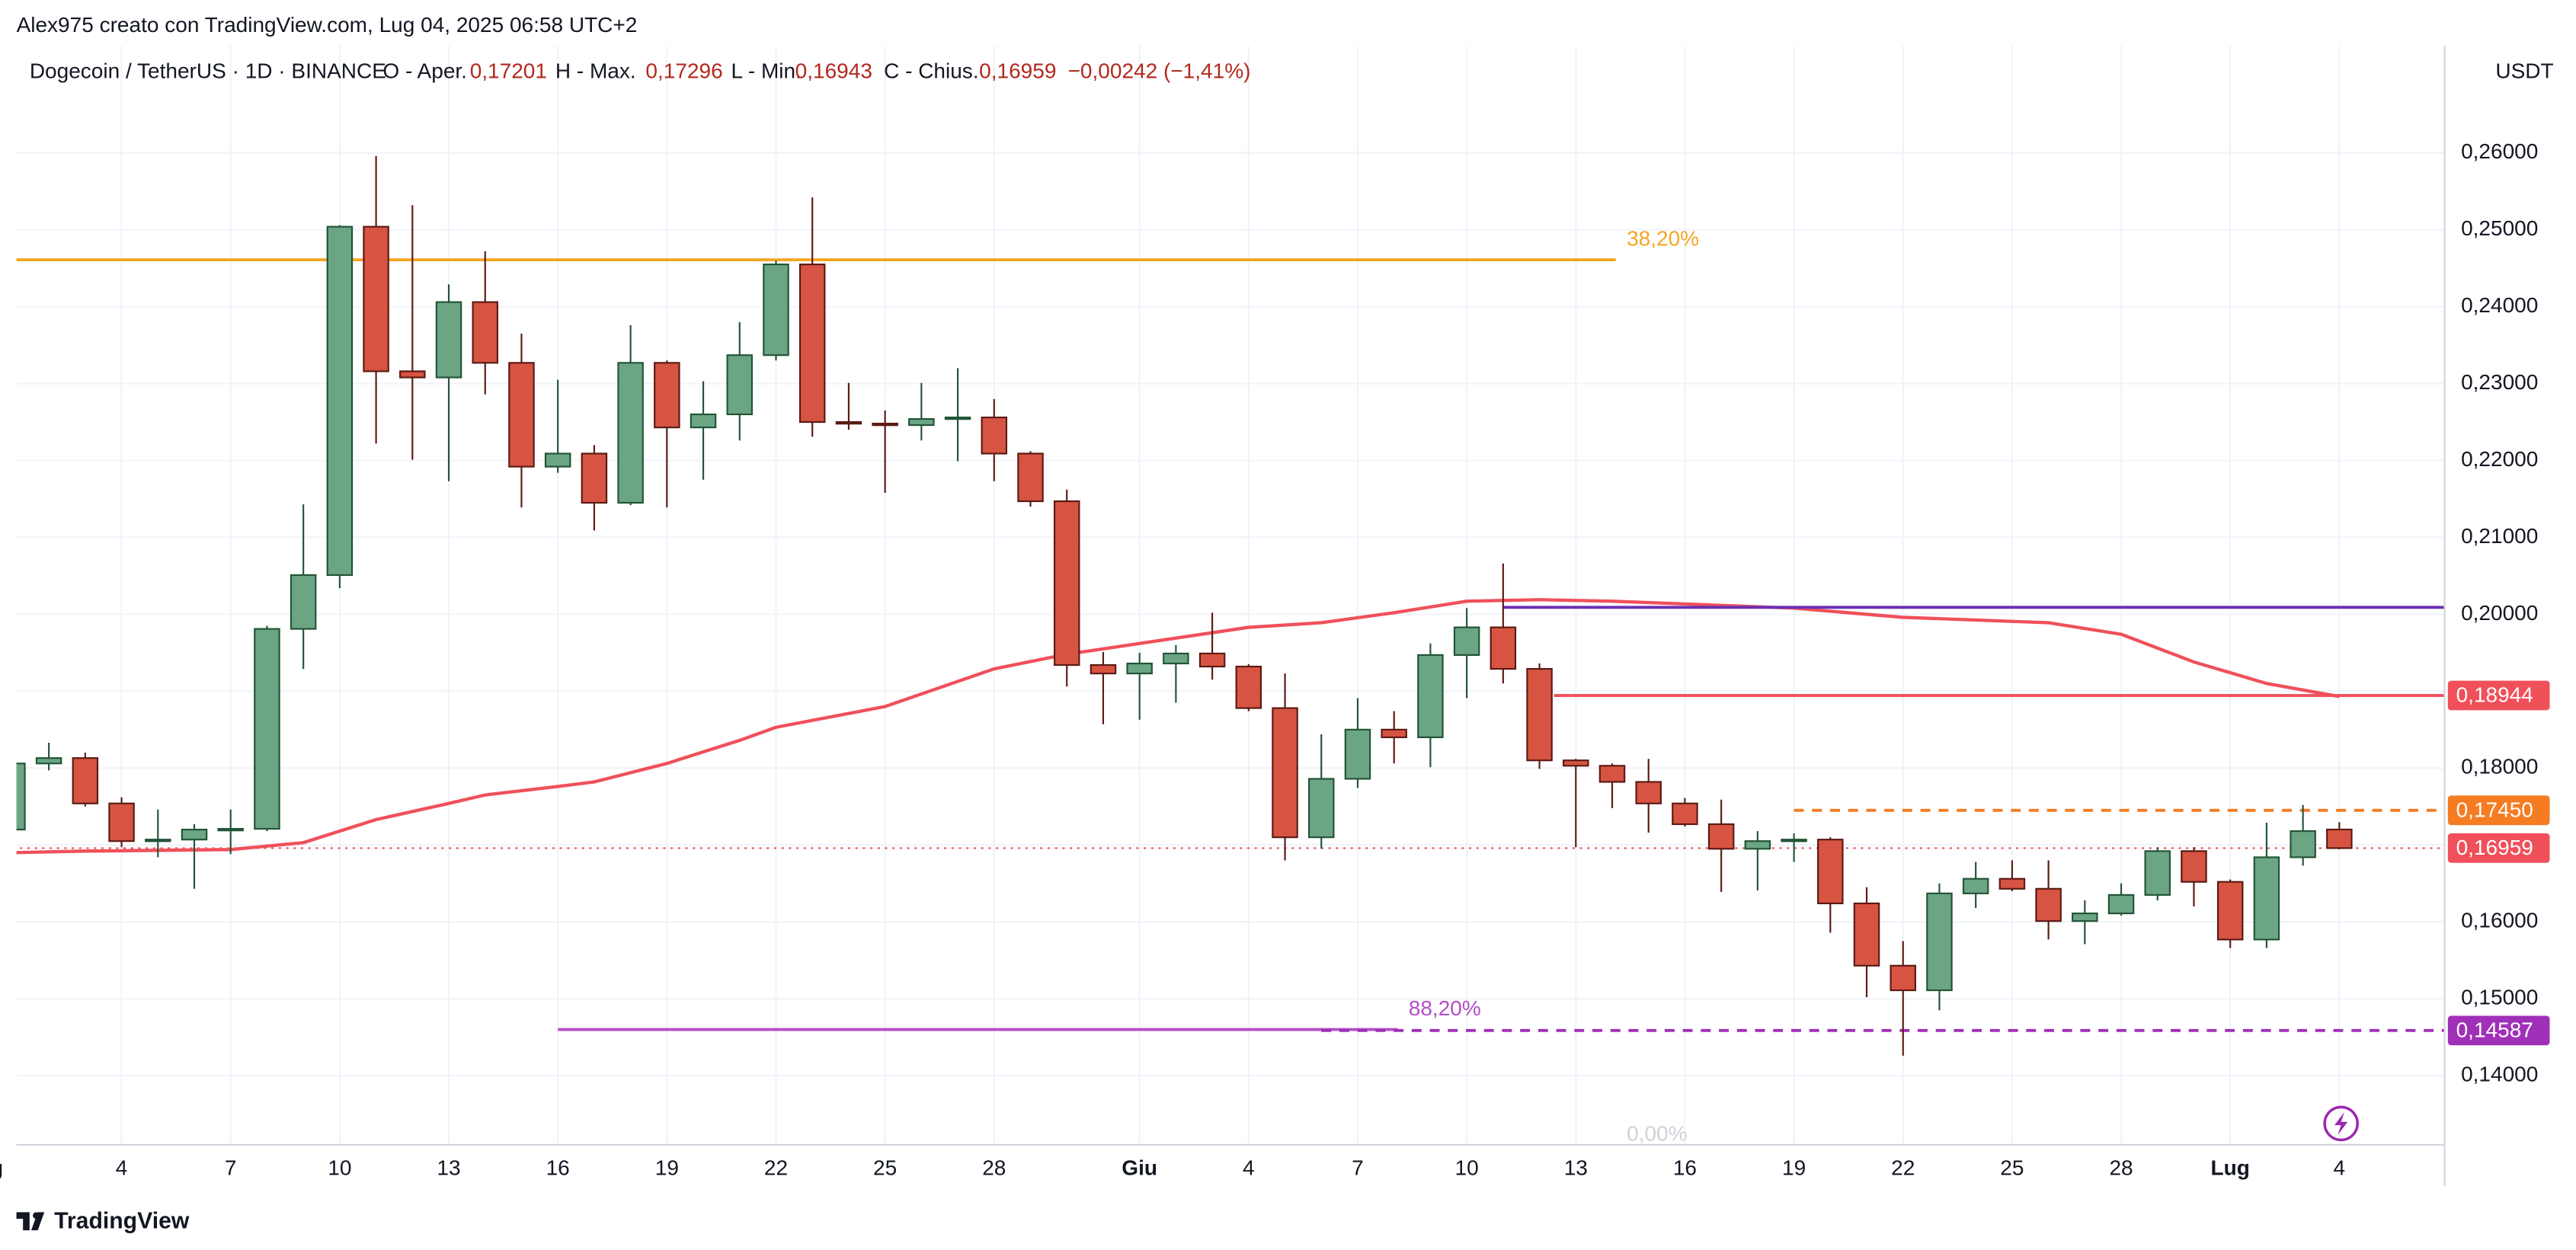 Image resolution: width=2576 pixels, height=1250 pixels. What do you see at coordinates (424, 70) in the screenshot?
I see `ohlc-label: O - Aper.` at bounding box center [424, 70].